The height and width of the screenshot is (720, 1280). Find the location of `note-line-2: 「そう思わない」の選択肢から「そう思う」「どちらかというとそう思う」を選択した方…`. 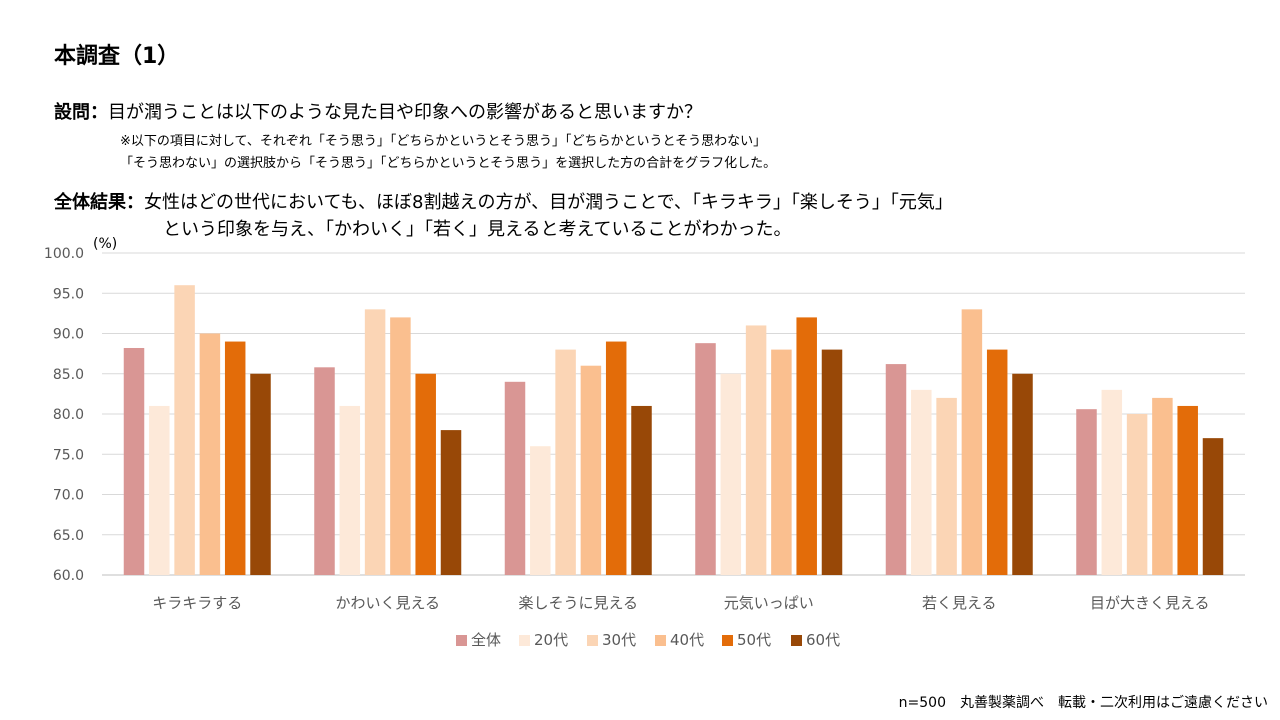

note-line-2: 「そう思わない」の選択肢から「そう思う」「どちらかというとそう思う」を選択した方… is located at coordinates (448, 163).